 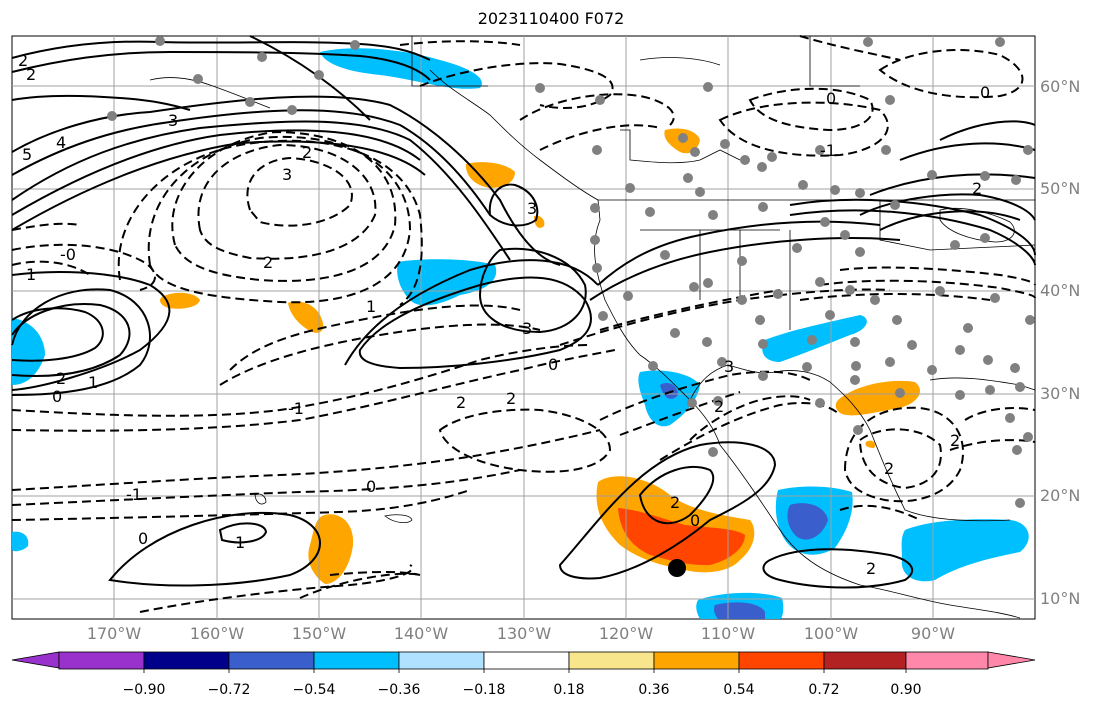 I want to click on colorbar-tick-label: 0.72, so click(x=824, y=690).